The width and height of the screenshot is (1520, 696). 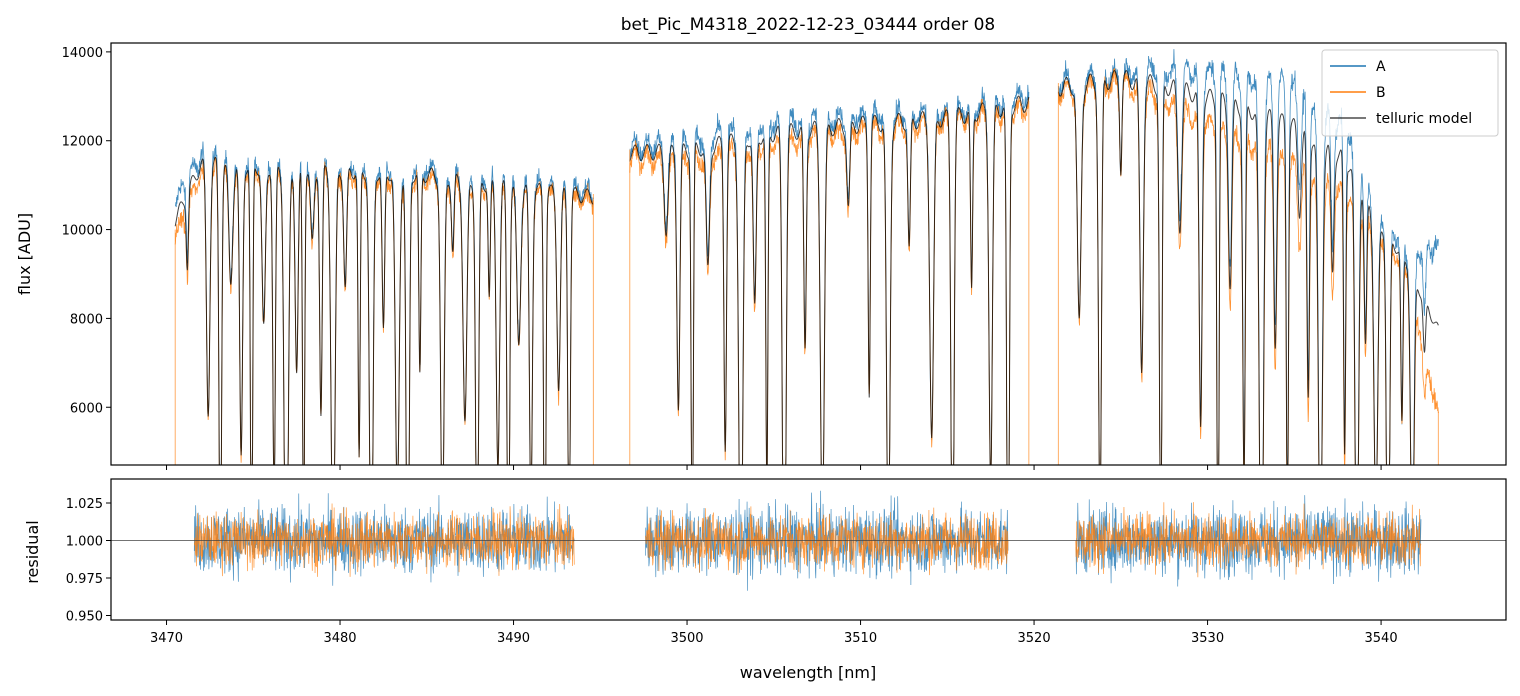 What do you see at coordinates (1034, 638) in the screenshot?
I see `wavelength-xtick-label: 3520` at bounding box center [1034, 638].